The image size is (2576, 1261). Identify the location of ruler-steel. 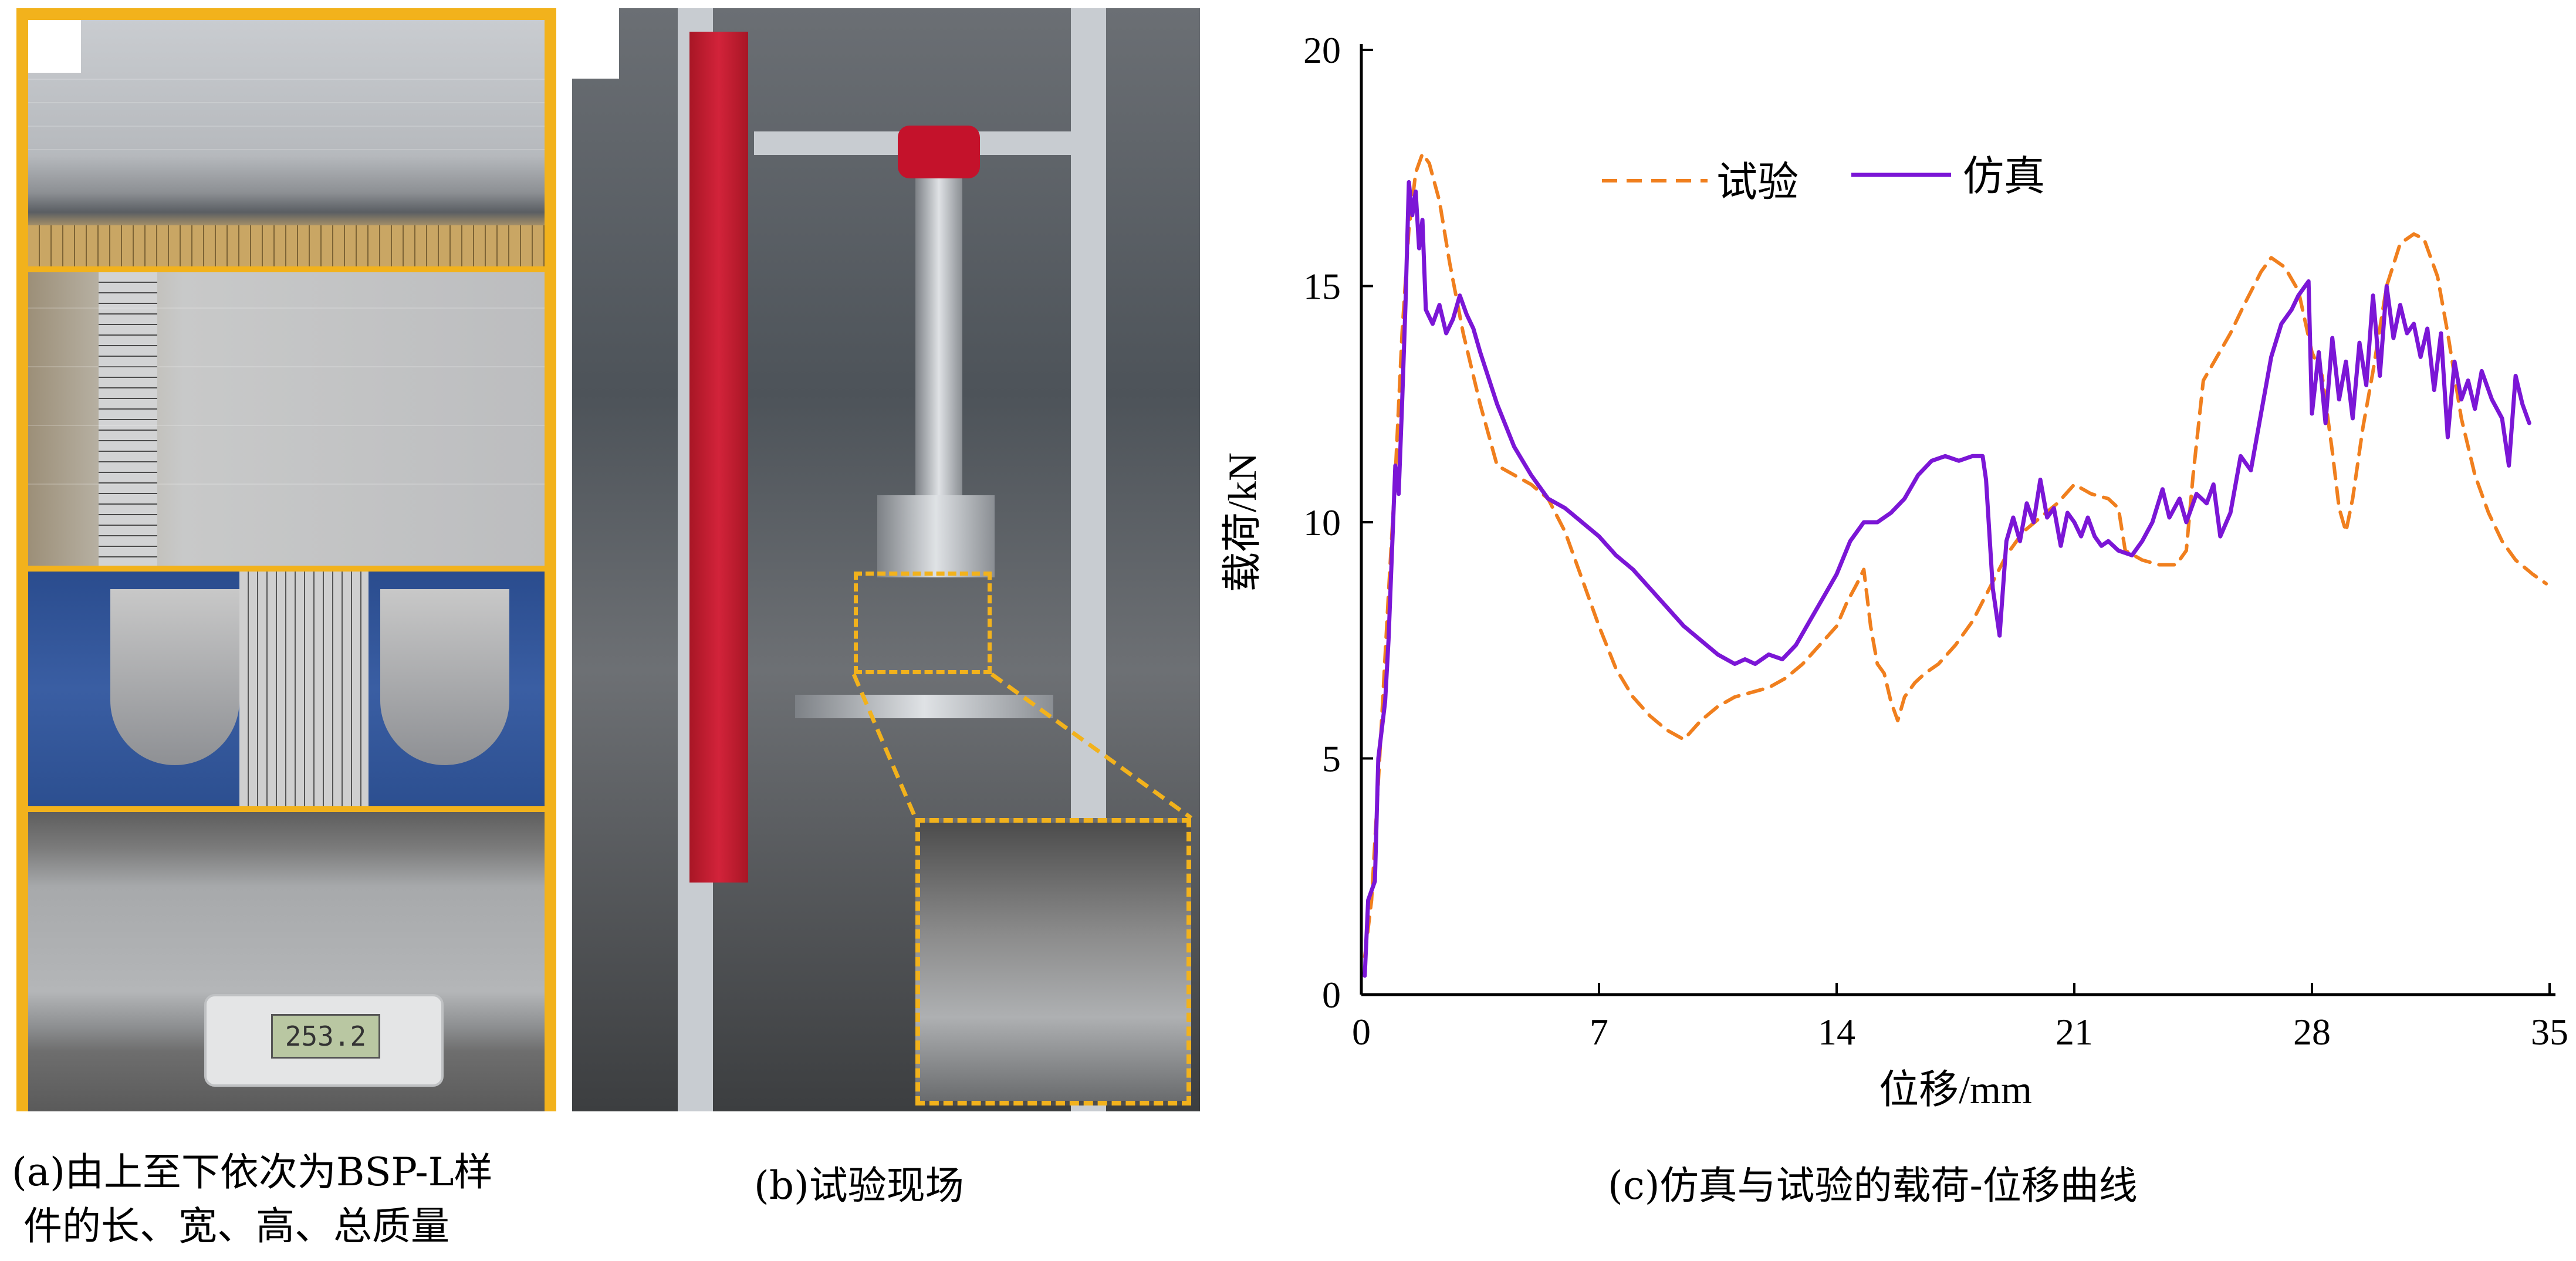
(304, 689).